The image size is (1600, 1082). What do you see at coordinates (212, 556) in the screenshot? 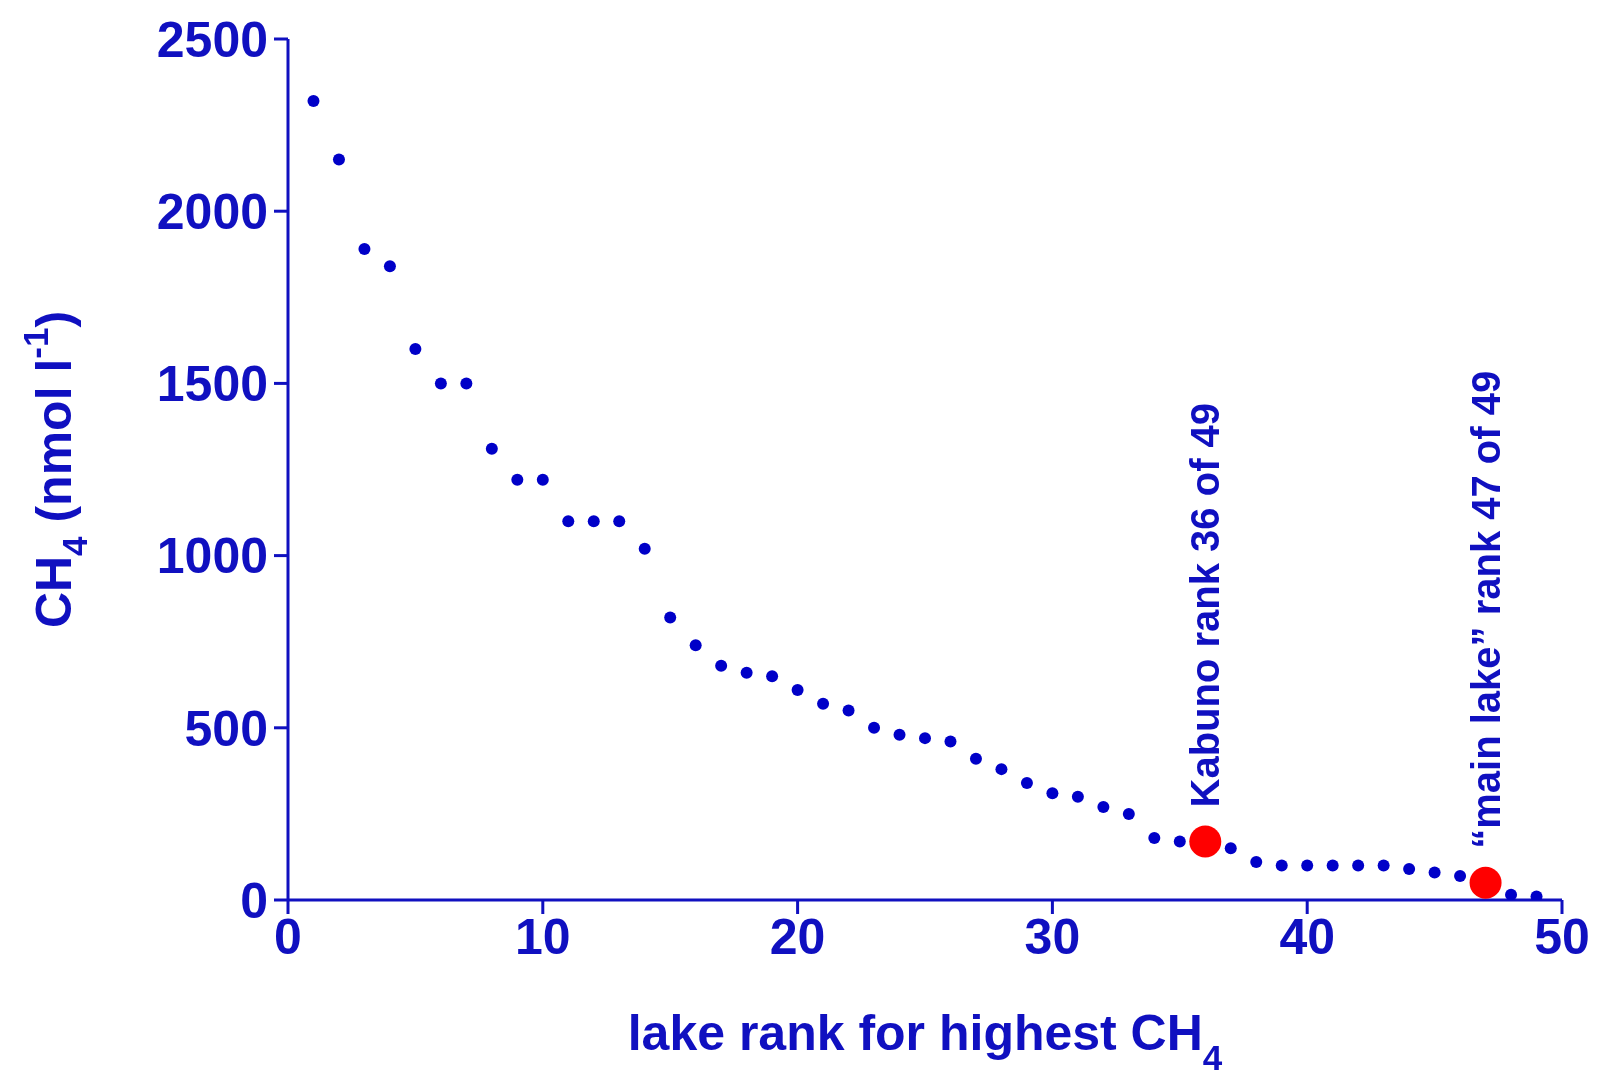
I see `y-tick-label: 1000` at bounding box center [212, 556].